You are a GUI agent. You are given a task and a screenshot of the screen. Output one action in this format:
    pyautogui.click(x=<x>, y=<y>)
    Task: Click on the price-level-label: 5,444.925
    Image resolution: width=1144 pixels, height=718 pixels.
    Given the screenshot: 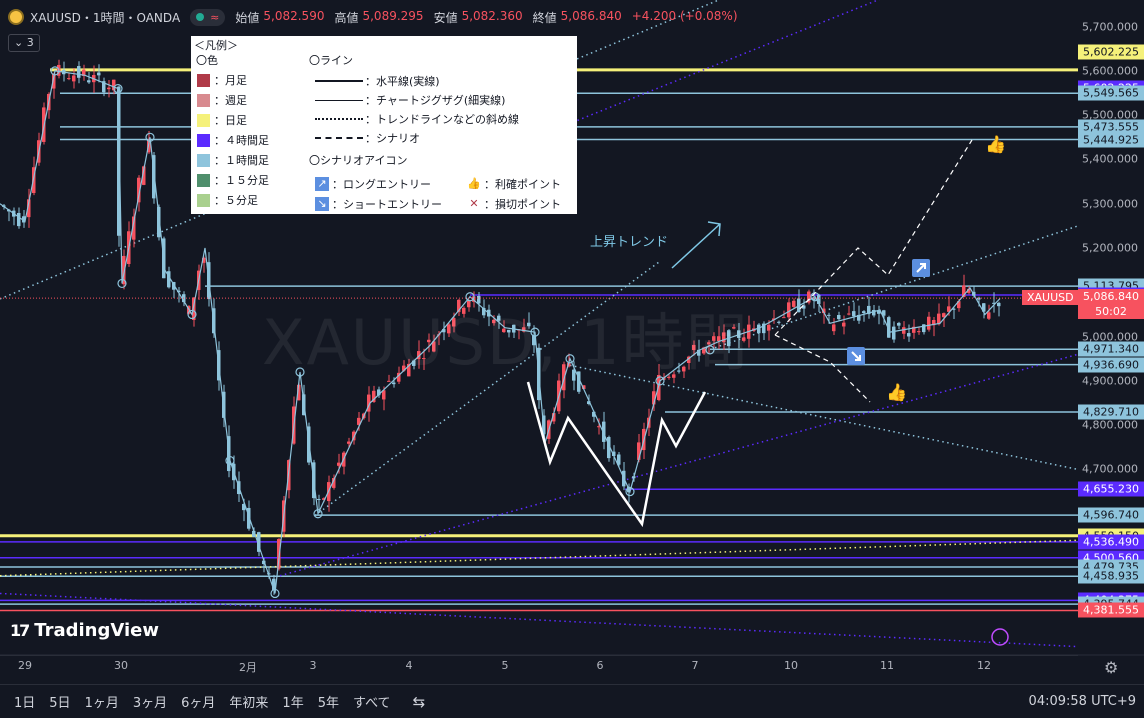 What is the action you would take?
    pyautogui.click(x=1111, y=140)
    